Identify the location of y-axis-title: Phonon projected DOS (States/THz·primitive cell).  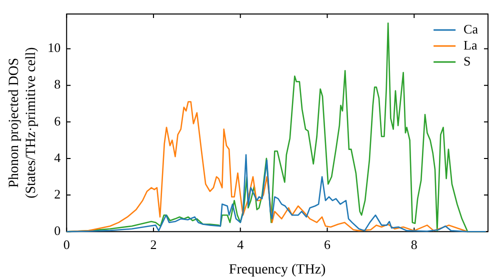
(23, 122).